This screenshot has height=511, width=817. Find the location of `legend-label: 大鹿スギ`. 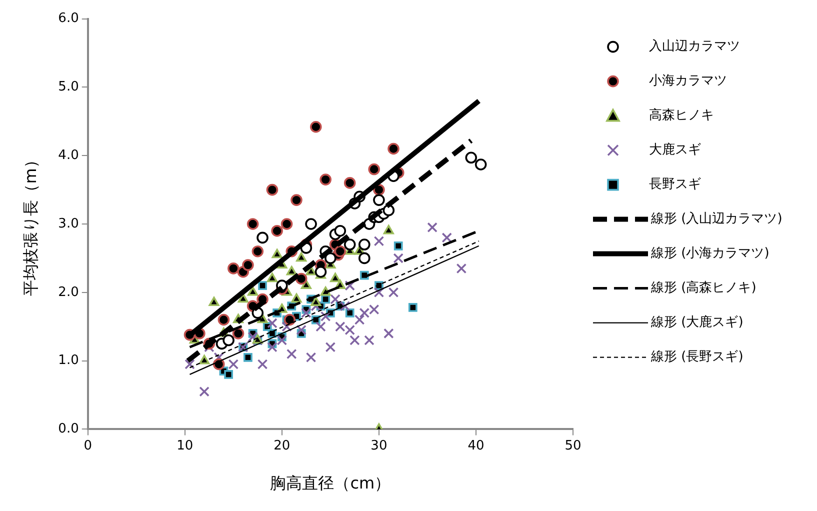

legend-label: 大鹿スギ is located at coordinates (675, 150).